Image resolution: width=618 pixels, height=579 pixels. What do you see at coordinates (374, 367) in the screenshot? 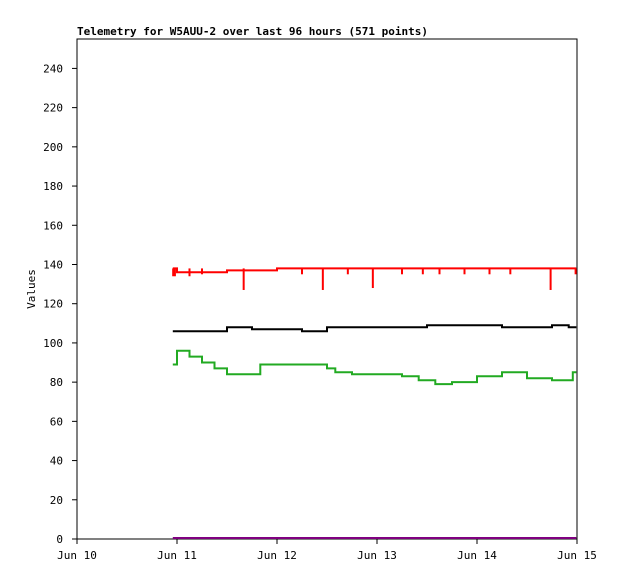
I see `series-3-line` at bounding box center [374, 367].